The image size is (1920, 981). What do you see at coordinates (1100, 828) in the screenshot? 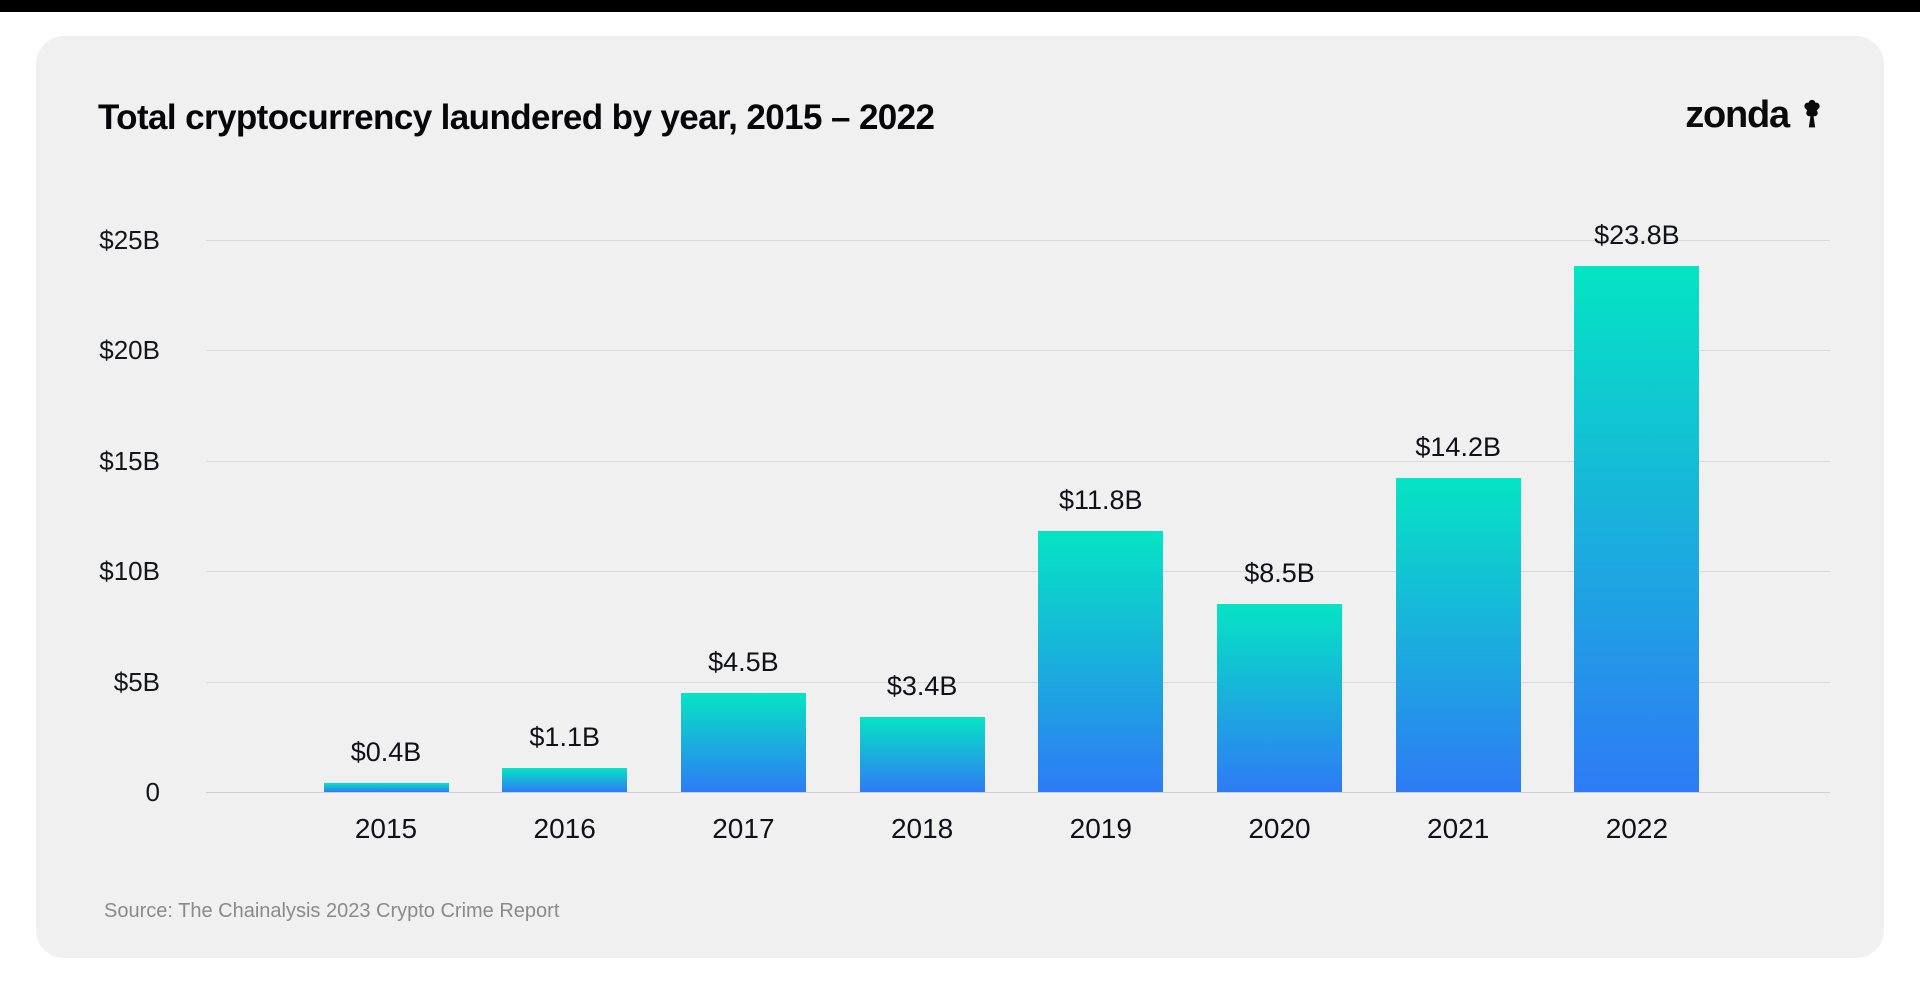
I see `x-axis-tick-label-2019: 2019` at bounding box center [1100, 828].